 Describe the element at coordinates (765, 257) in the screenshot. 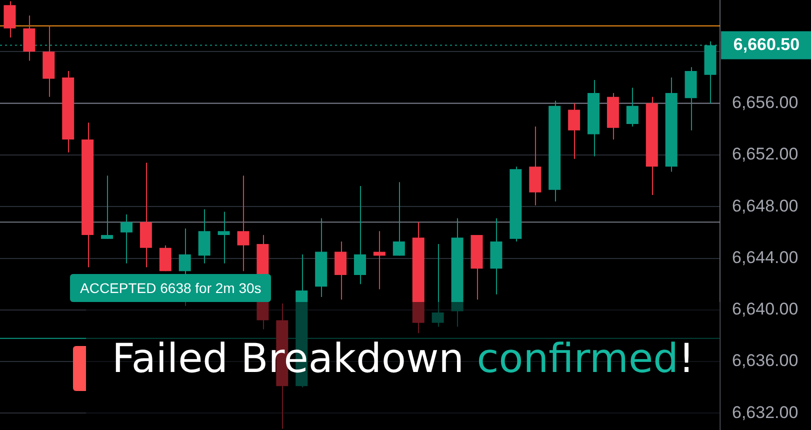

I see `y-tick-label: 6,644.00` at that location.